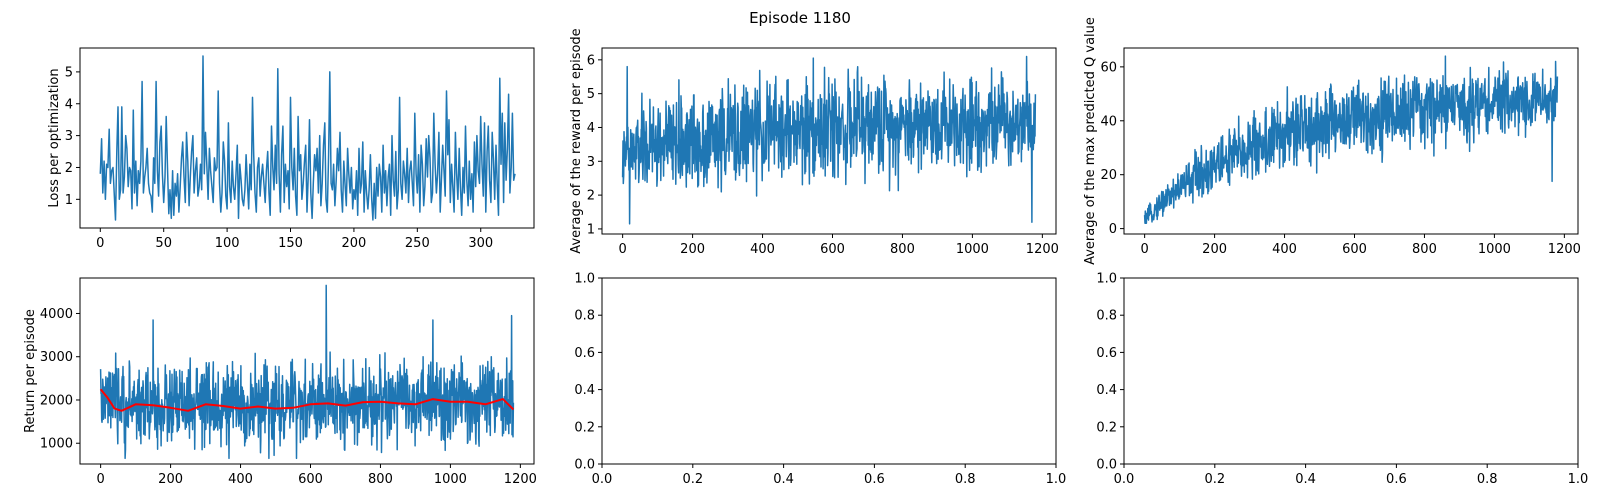 This screenshot has height=500, width=1600. What do you see at coordinates (874, 479) in the screenshot?
I see `empty_1-xtick-label: 0.6` at bounding box center [874, 479].